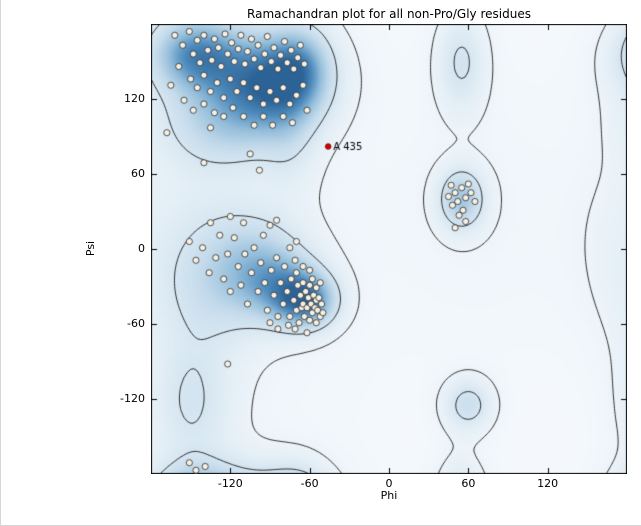 This screenshot has width=641, height=526. What do you see at coordinates (468, 483) in the screenshot?
I see `x-tick-label: 60` at bounding box center [468, 483].